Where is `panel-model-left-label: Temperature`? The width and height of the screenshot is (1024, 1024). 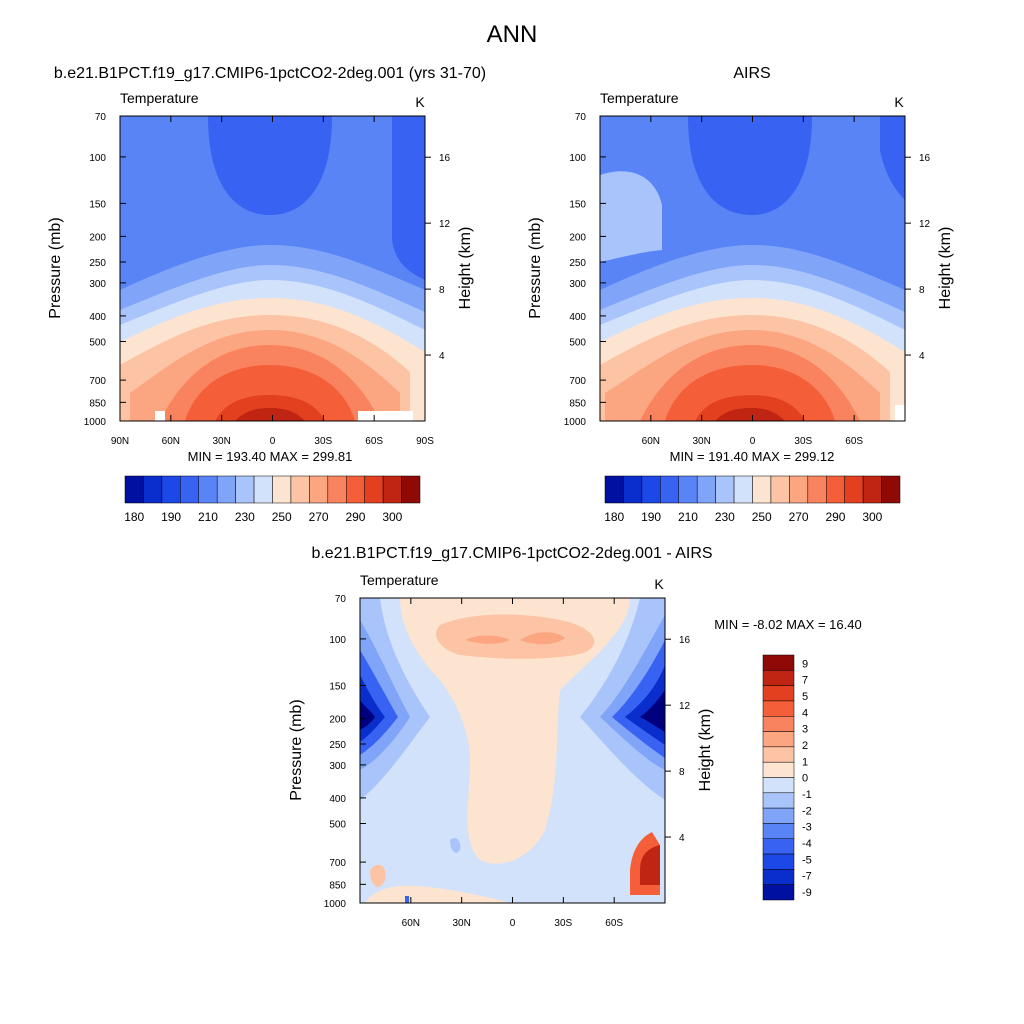
panel-model-left-label: Temperature is located at coordinates (159, 98).